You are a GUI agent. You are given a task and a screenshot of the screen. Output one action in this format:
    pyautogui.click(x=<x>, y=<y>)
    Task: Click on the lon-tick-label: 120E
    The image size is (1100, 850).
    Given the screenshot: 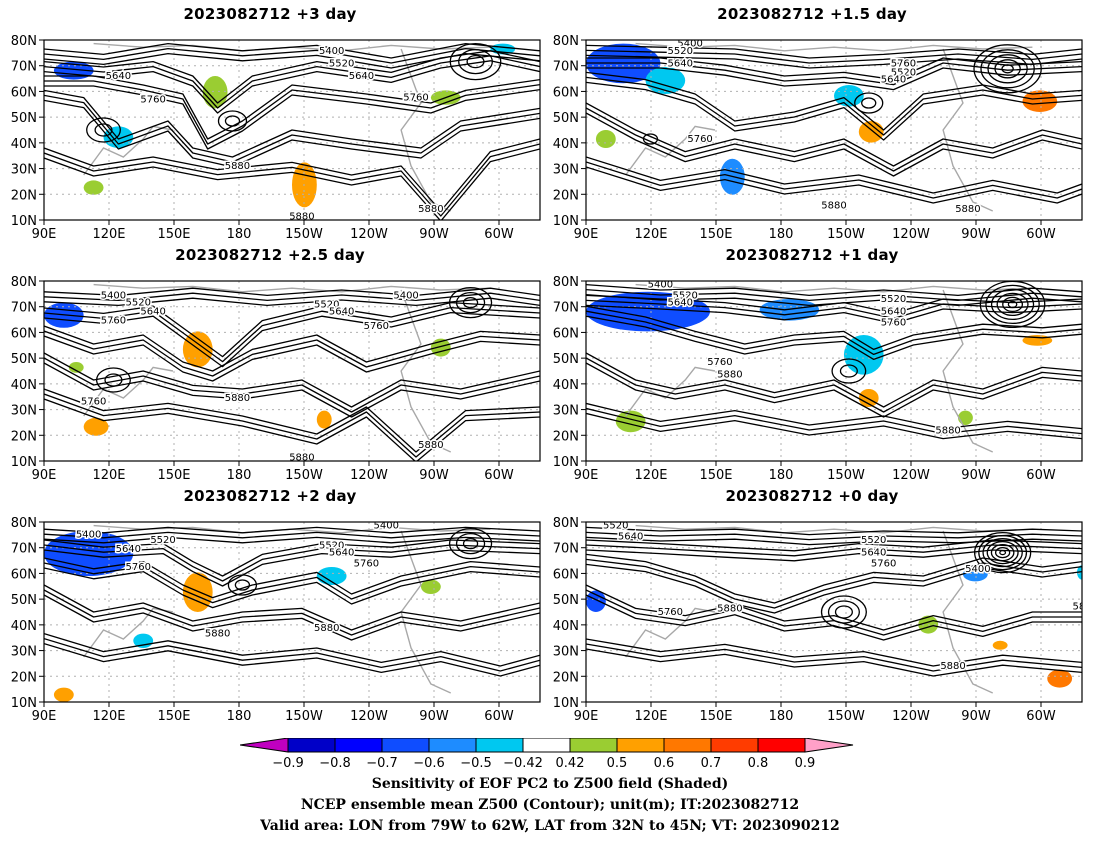 What is the action you would take?
    pyautogui.click(x=108, y=475)
    